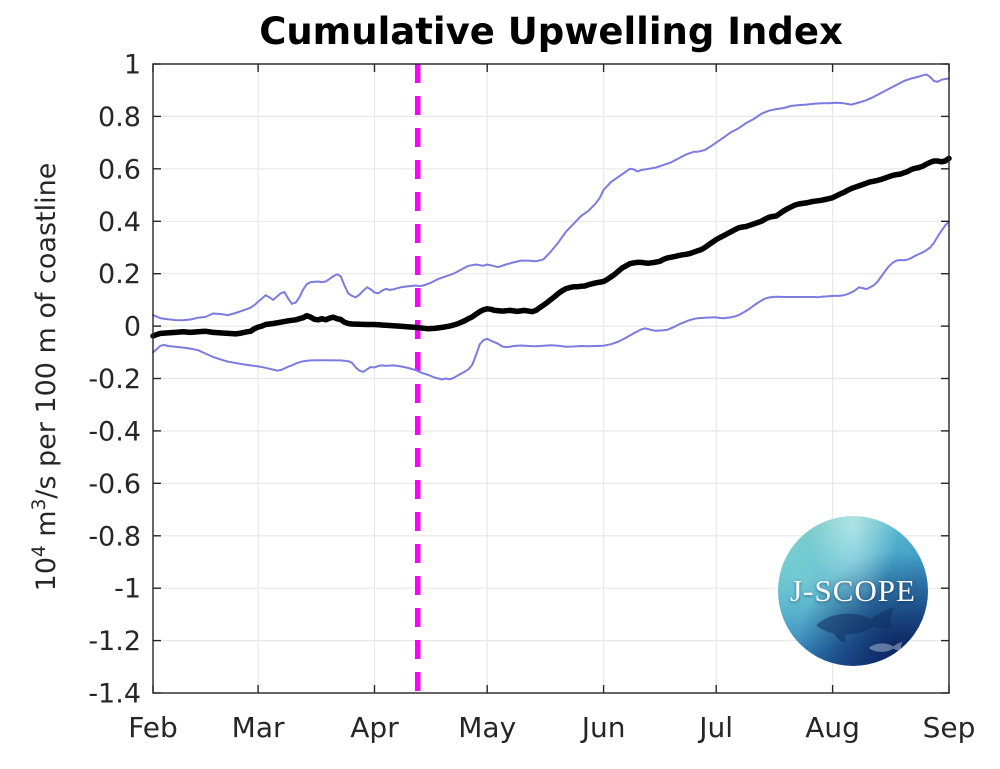 The image size is (1000, 769). I want to click on y-tick-label: -0.2, so click(114, 379).